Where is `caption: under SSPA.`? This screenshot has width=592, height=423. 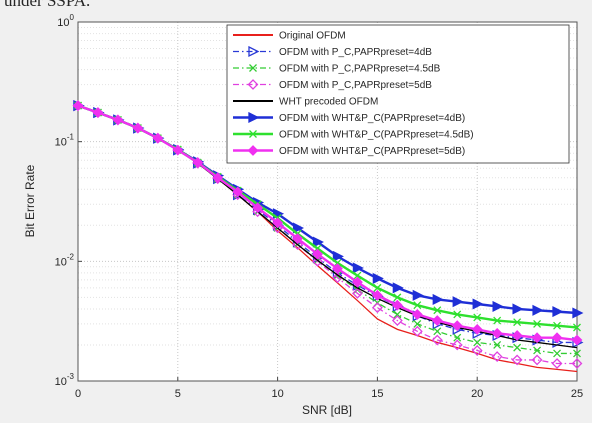 caption: under SSPA. is located at coordinates (47, 5).